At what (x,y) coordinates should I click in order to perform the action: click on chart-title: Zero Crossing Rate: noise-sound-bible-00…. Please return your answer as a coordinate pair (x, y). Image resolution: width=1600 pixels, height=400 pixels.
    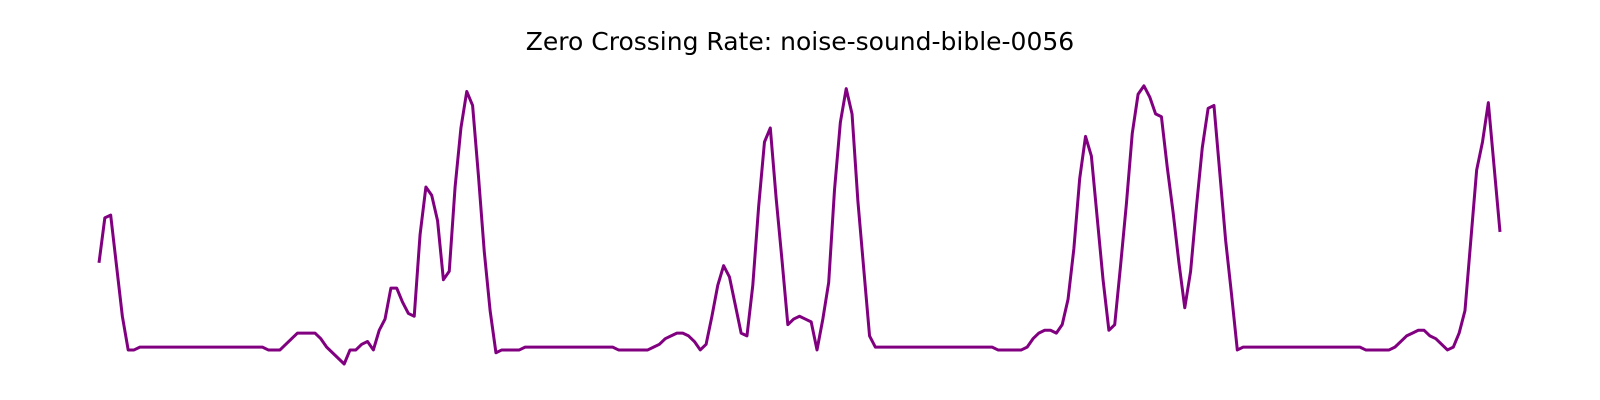
    Looking at the image, I should click on (800, 41).